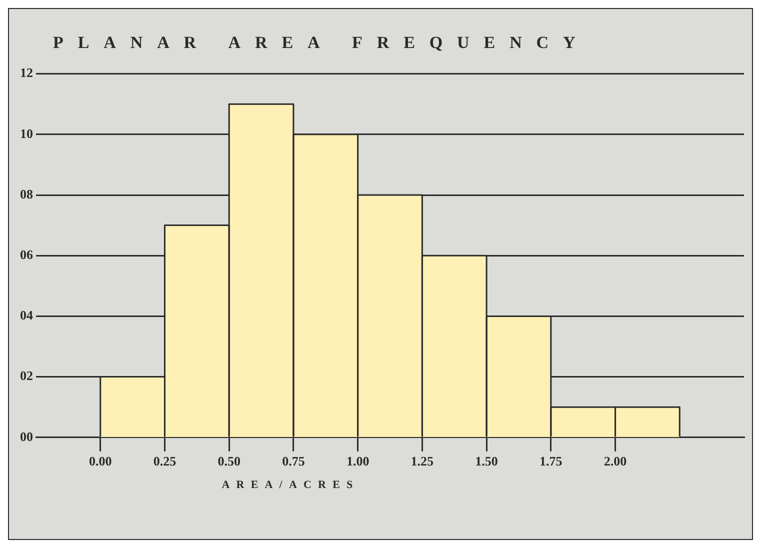 This screenshot has width=771, height=558. I want to click on x-tick-label: 1.00, so click(358, 461).